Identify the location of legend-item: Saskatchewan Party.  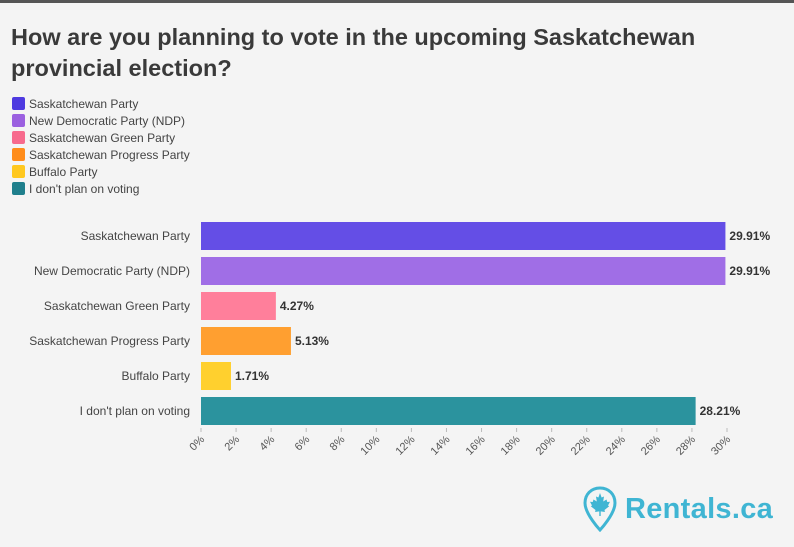
(101, 103).